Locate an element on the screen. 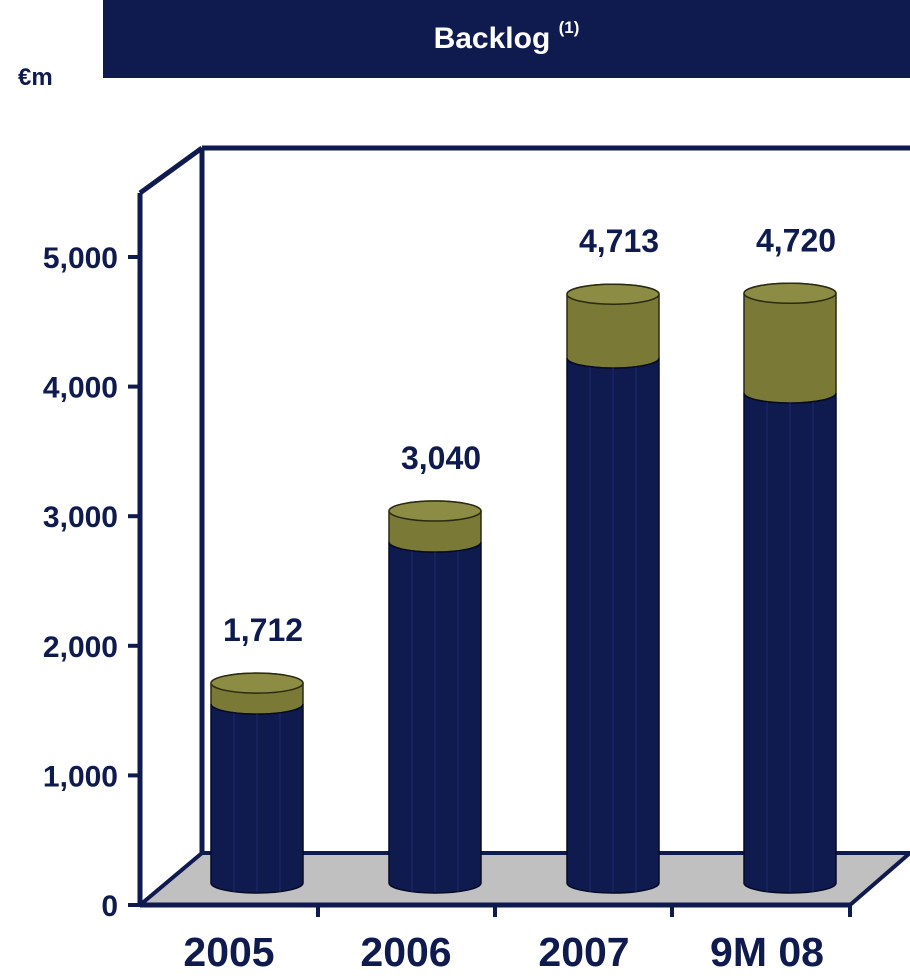  x-tick-label: 2005 is located at coordinates (228, 952).